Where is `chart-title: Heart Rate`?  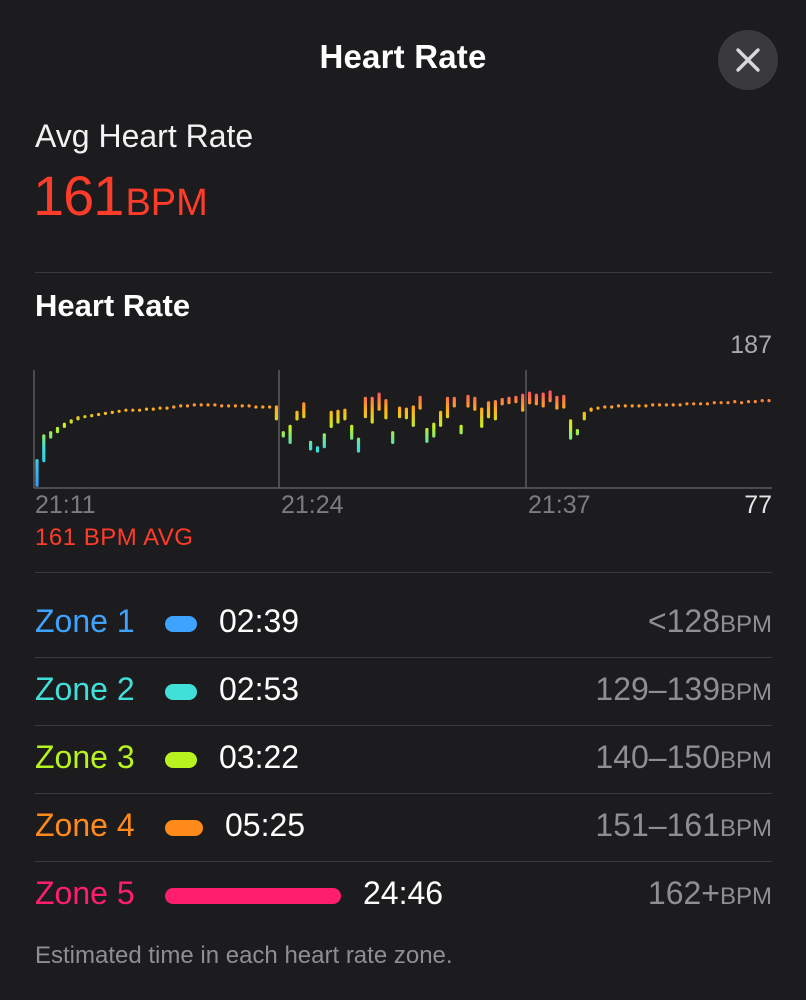
chart-title: Heart Rate is located at coordinates (113, 305).